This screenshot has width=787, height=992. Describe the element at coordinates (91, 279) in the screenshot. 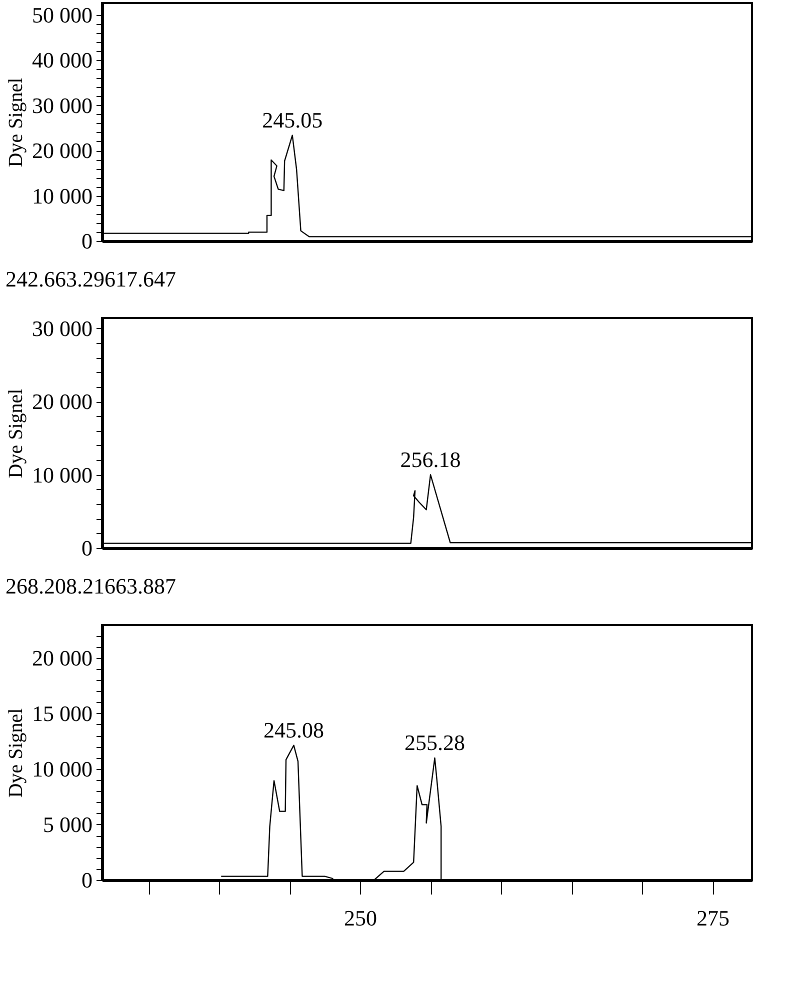

I see `chart-title: 242.663.29617.647` at that location.